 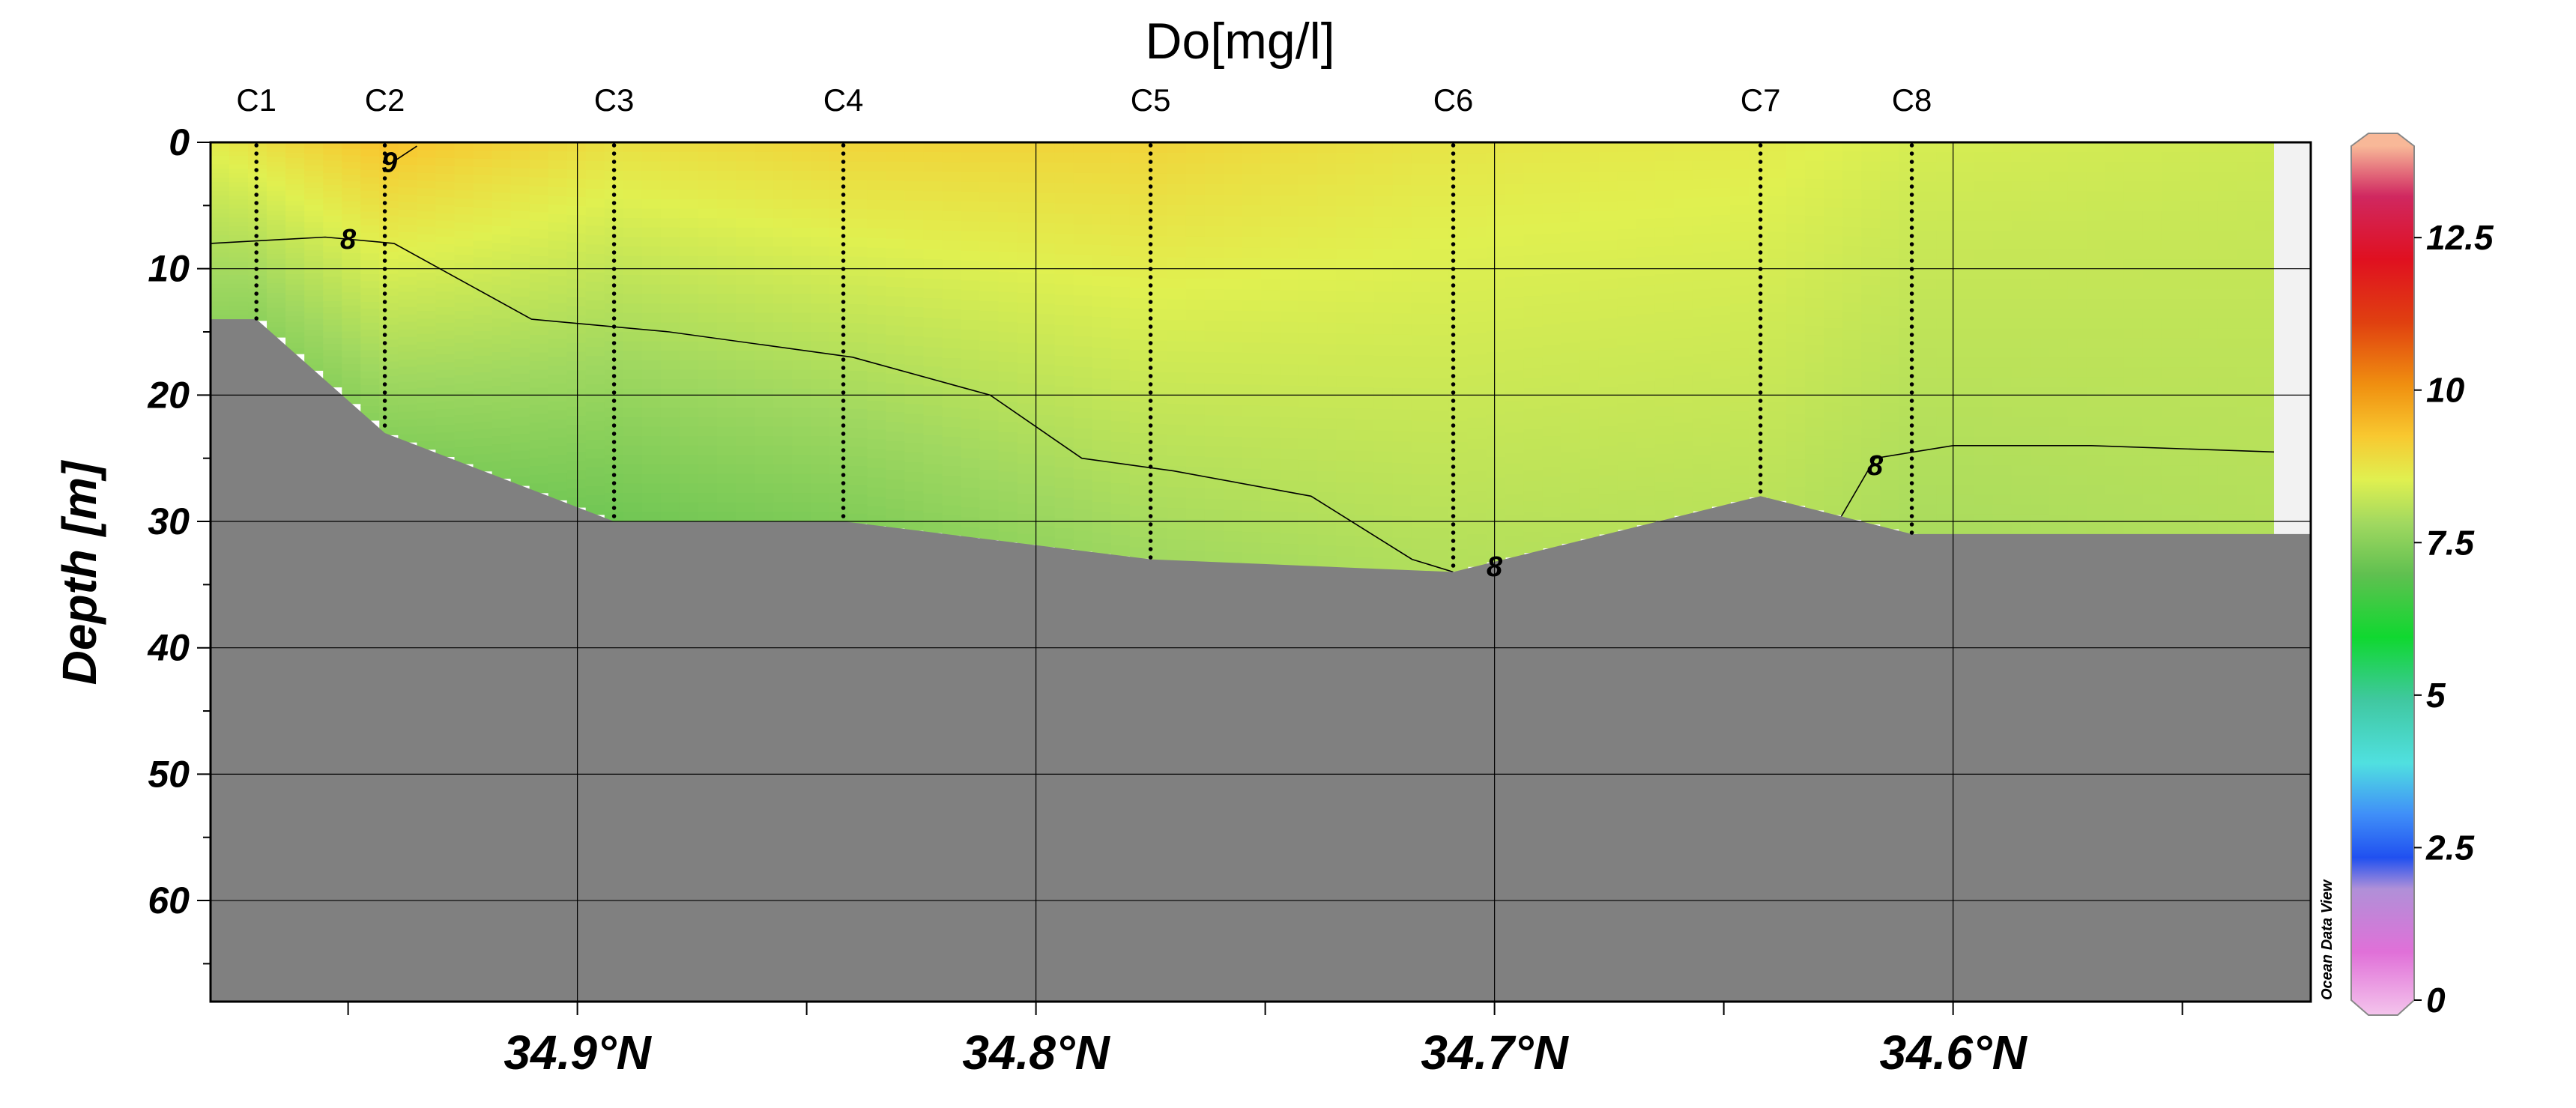 What do you see at coordinates (1036, 1053) in the screenshot?
I see `x-tick-label: 34.8°N` at bounding box center [1036, 1053].